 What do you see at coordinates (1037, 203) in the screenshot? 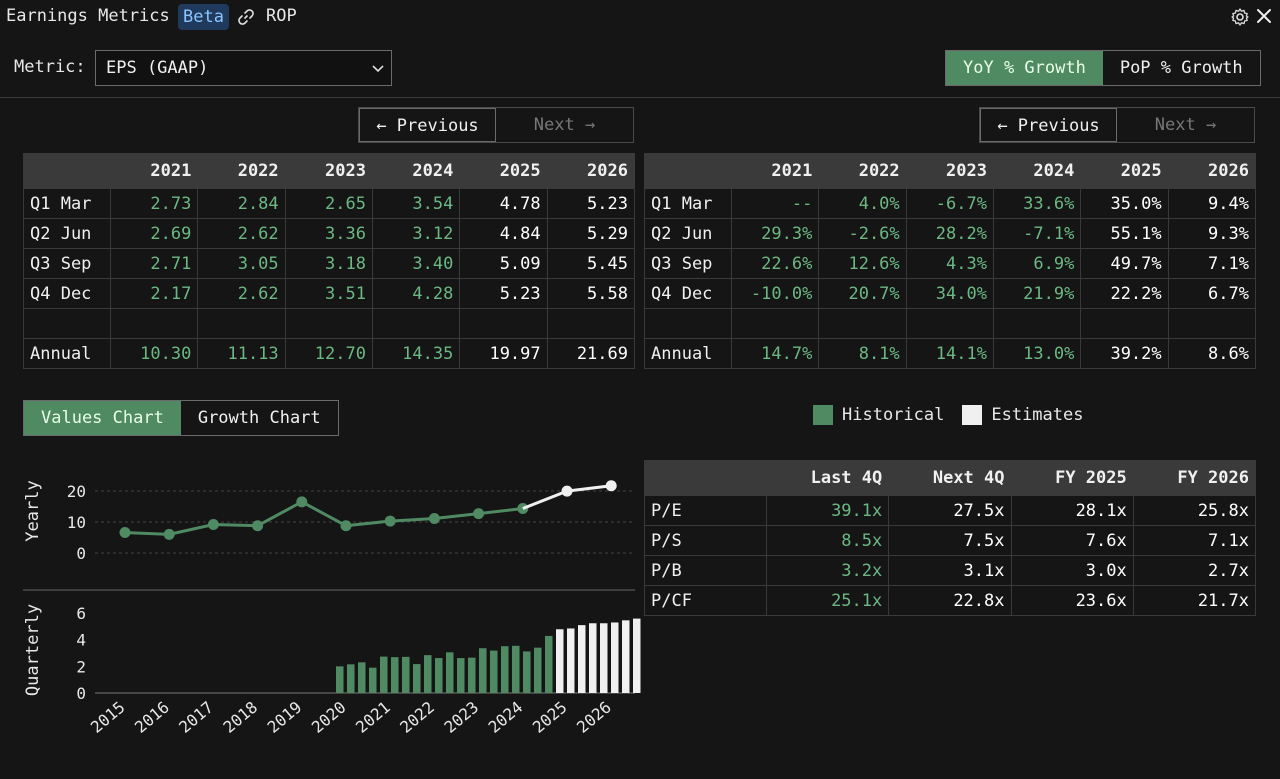
I see `table-cell: 33.6%` at bounding box center [1037, 203].